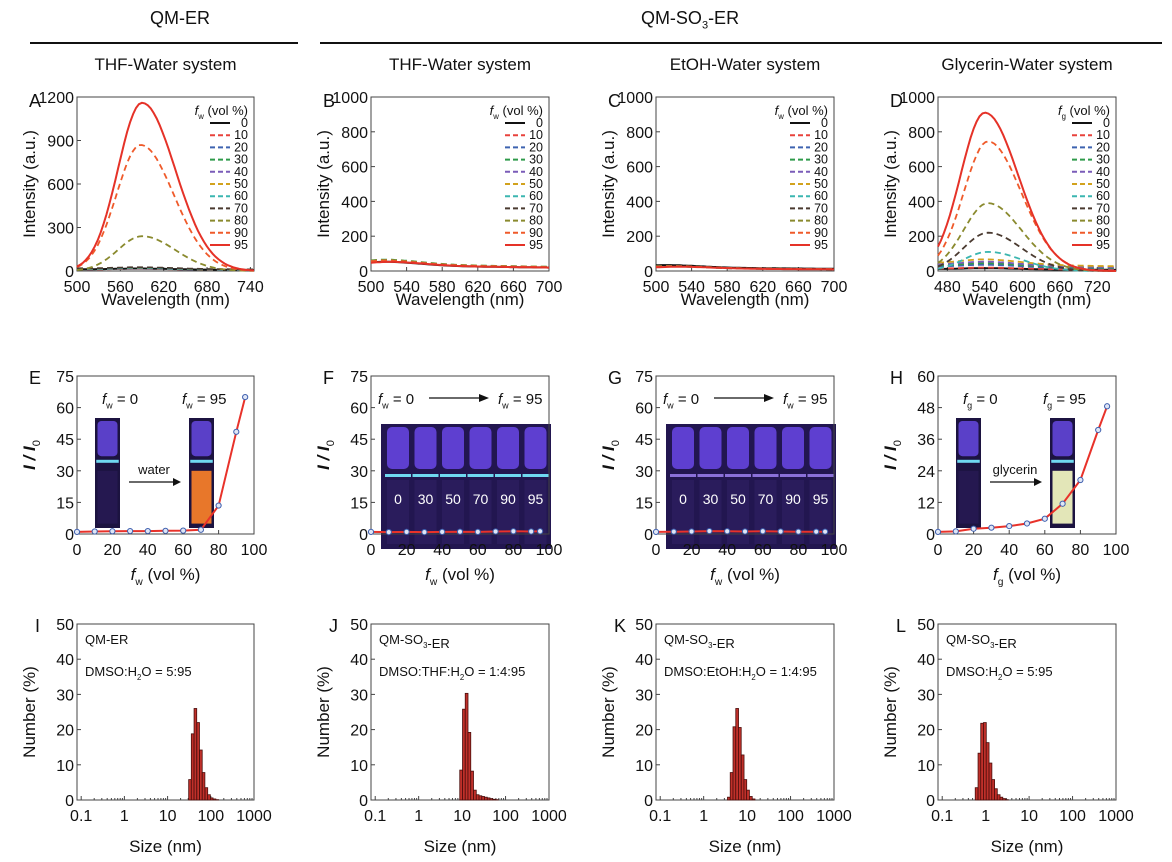 The width and height of the screenshot is (1172, 862). Describe the element at coordinates (639, 168) in the screenshot. I see `y-tick-label: 600` at that location.